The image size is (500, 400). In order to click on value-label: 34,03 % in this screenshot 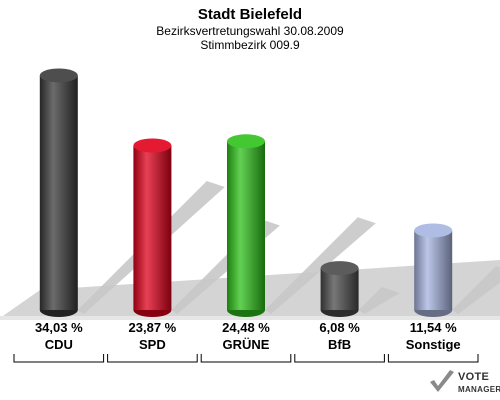, I will do `click(58, 327)`.